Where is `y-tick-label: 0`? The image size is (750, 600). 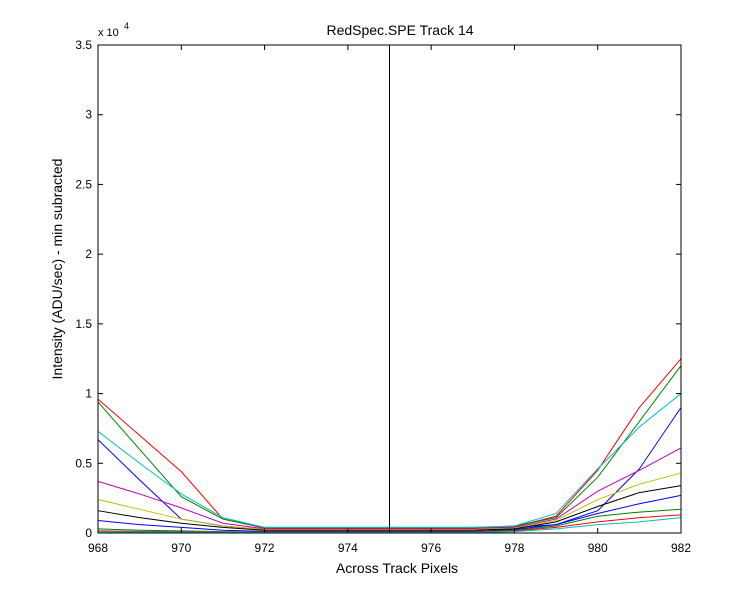
y-tick-label: 0 is located at coordinates (88, 533).